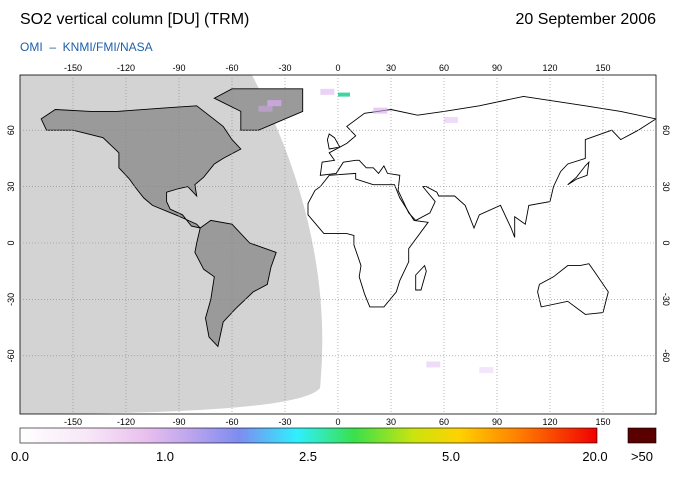 The width and height of the screenshot is (676, 485). Describe the element at coordinates (86, 47) in the screenshot. I see `credit: OMI – KNMI/FMI/NASA` at that location.